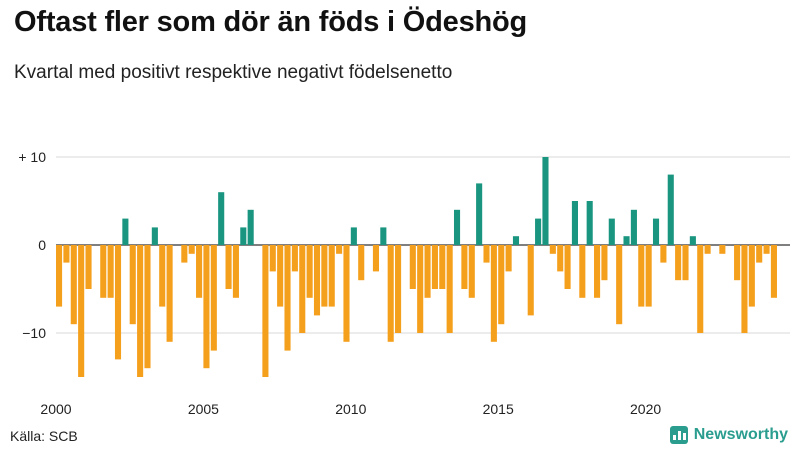  Describe the element at coordinates (44, 436) in the screenshot. I see `source-note: Källa: SCB` at that location.